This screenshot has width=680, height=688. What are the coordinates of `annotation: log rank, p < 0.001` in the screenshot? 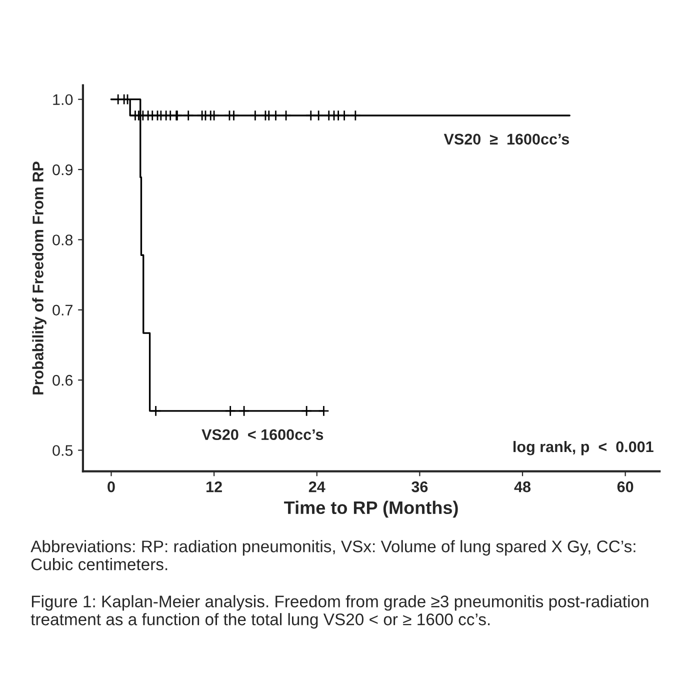 It's located at (584, 448).